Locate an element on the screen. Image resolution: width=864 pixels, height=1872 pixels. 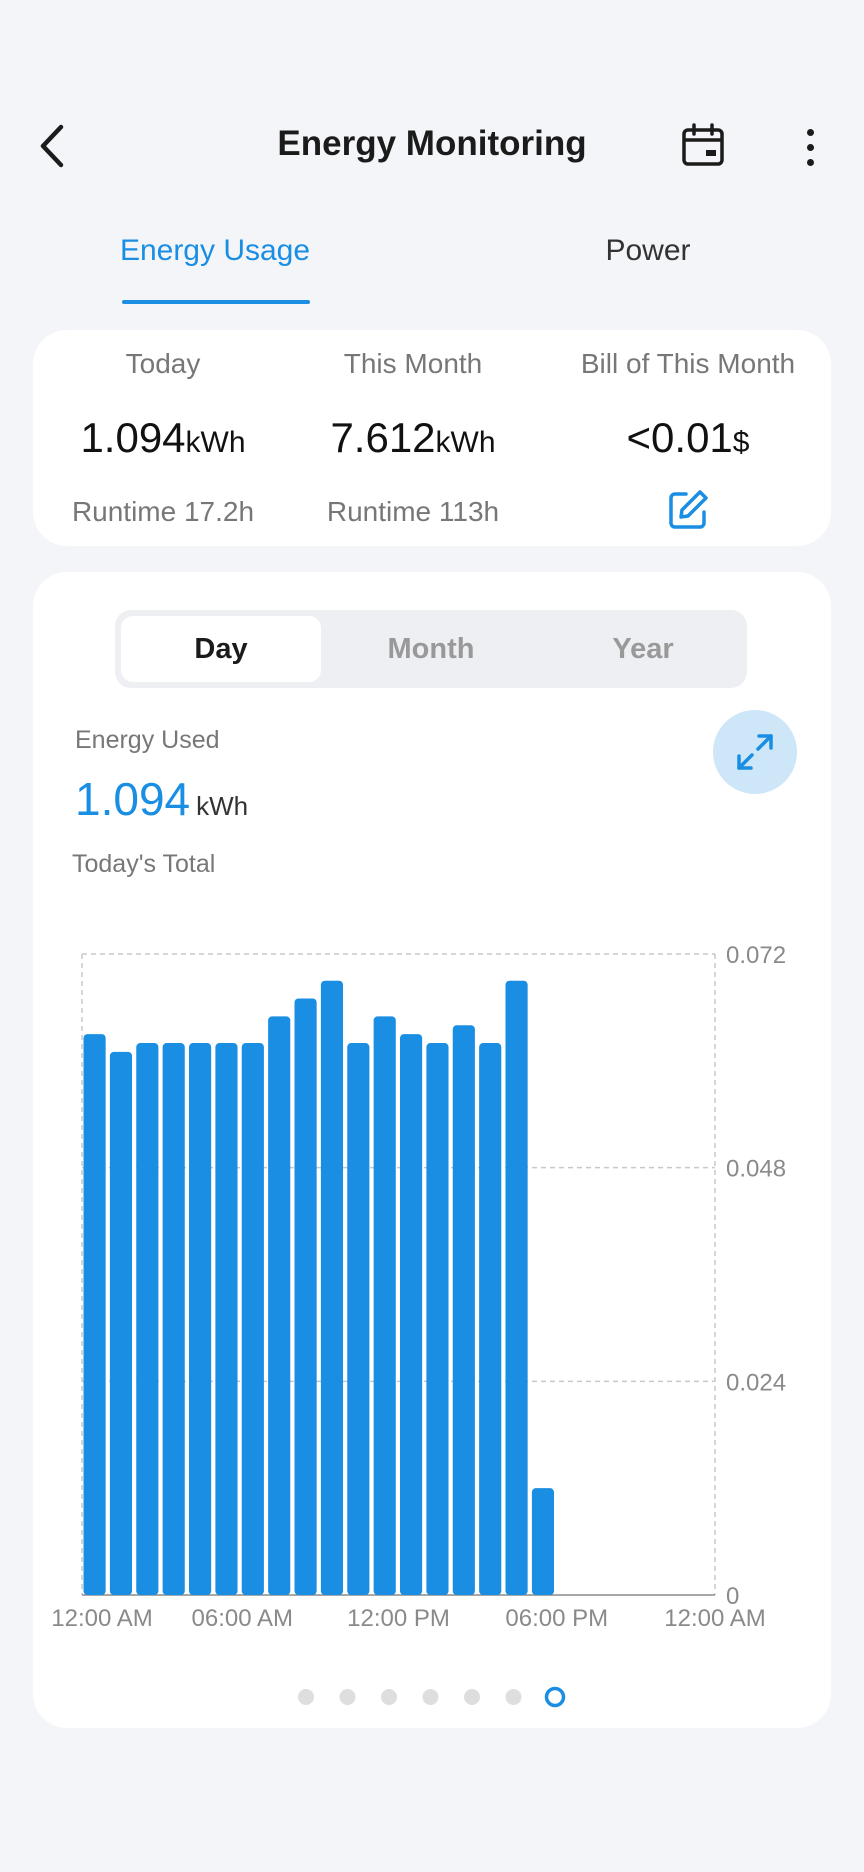
edit-bill-button is located at coordinates (688, 511).